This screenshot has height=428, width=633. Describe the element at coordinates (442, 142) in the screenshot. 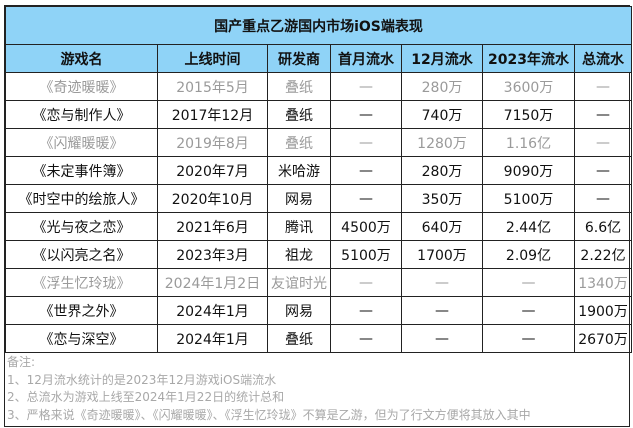

I see `table-cell: 1280万` at that location.